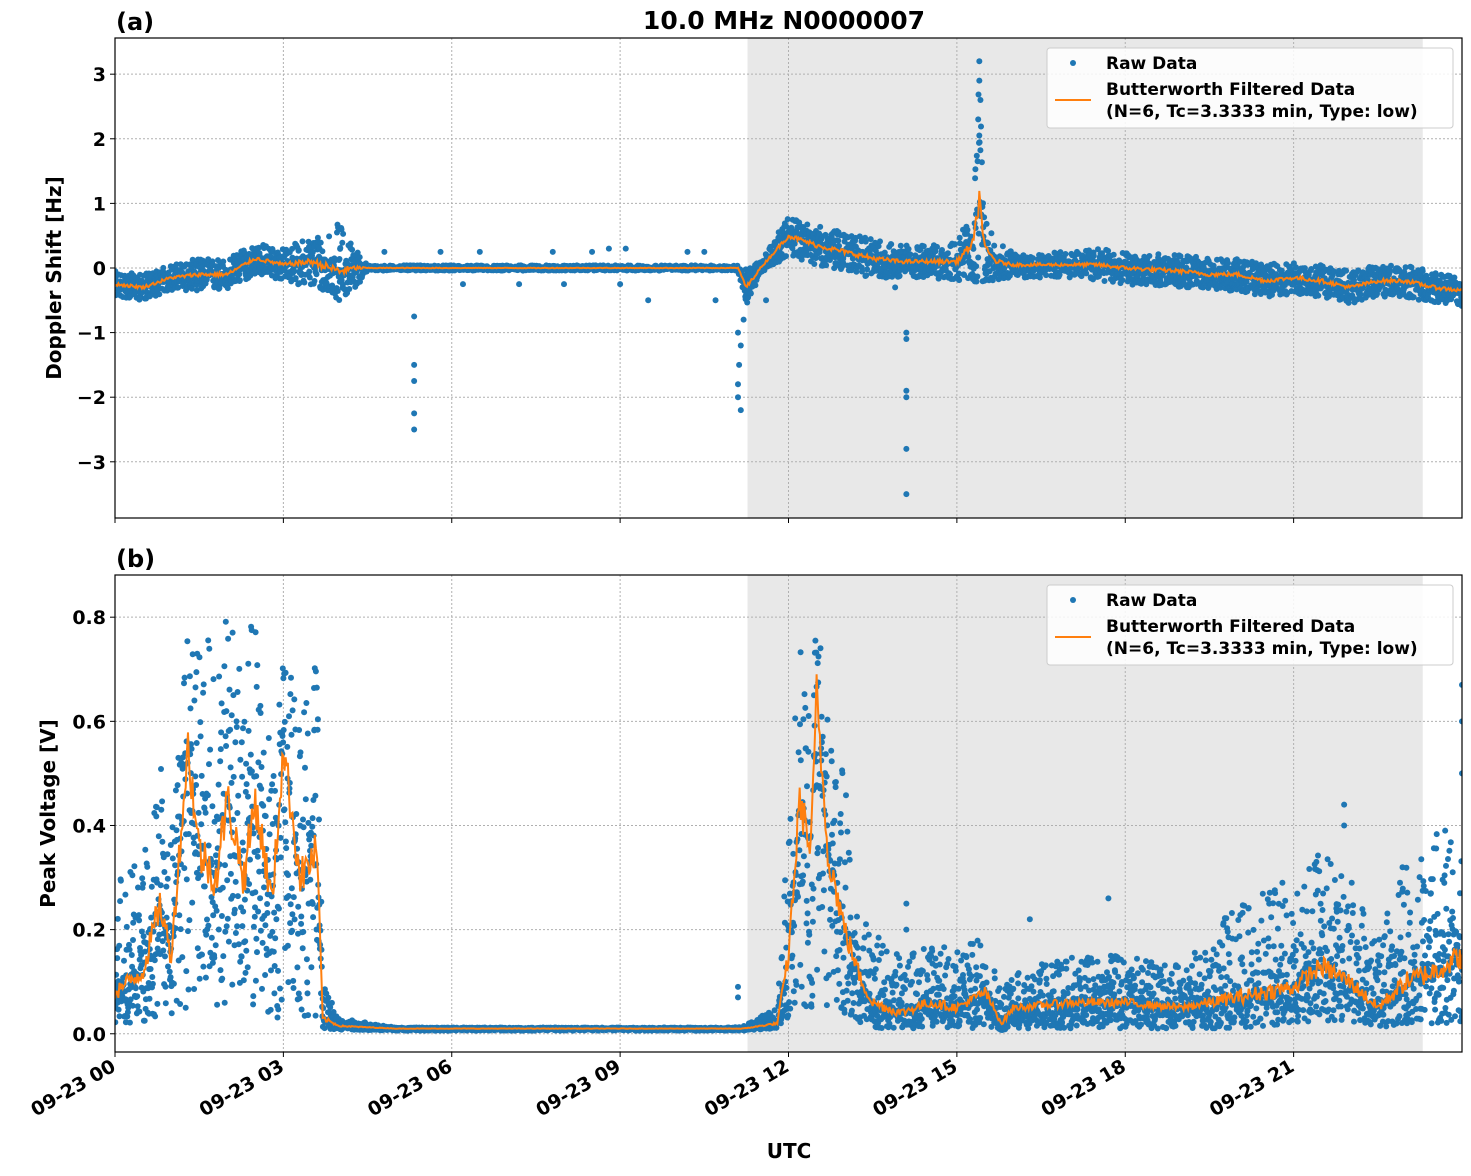 This screenshot has width=1471, height=1176. Describe the element at coordinates (99, 140) in the screenshot. I see `y-tick-label: 2` at that location.